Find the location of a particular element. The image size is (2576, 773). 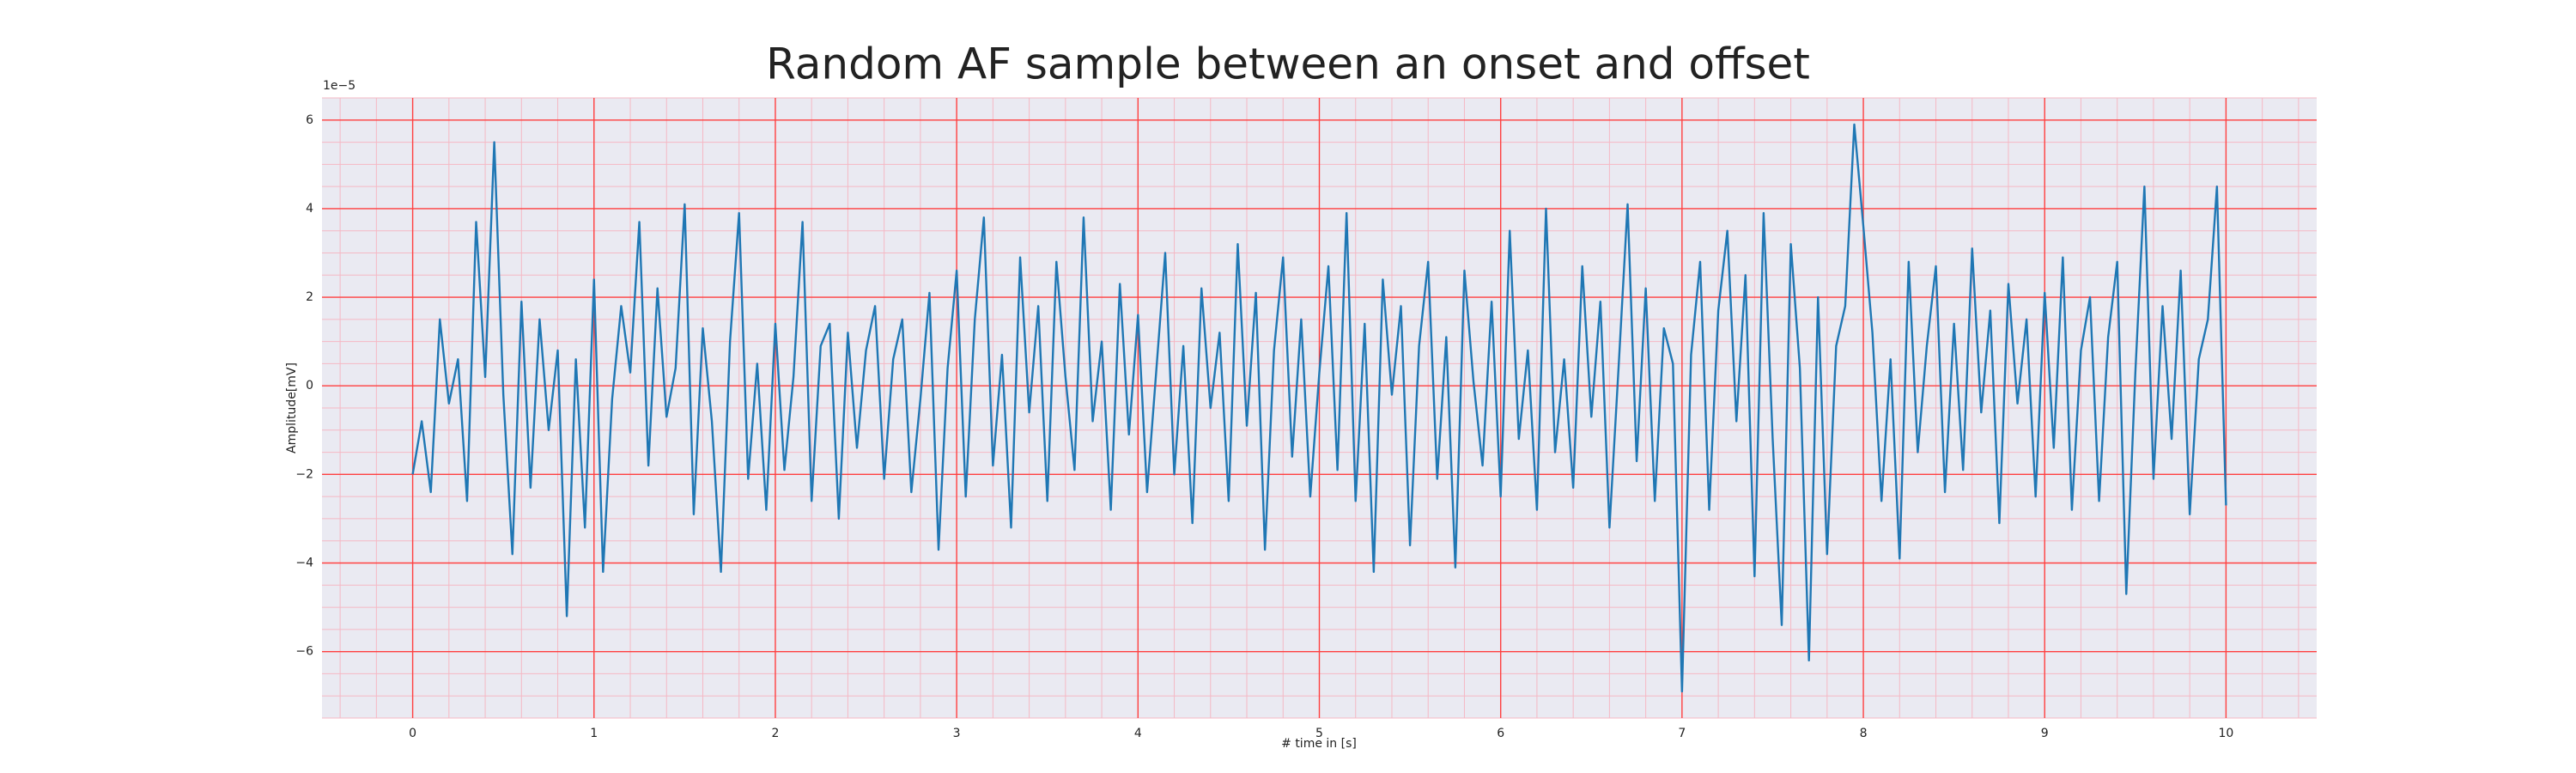

x-tick-label: 6 is located at coordinates (1500, 733).